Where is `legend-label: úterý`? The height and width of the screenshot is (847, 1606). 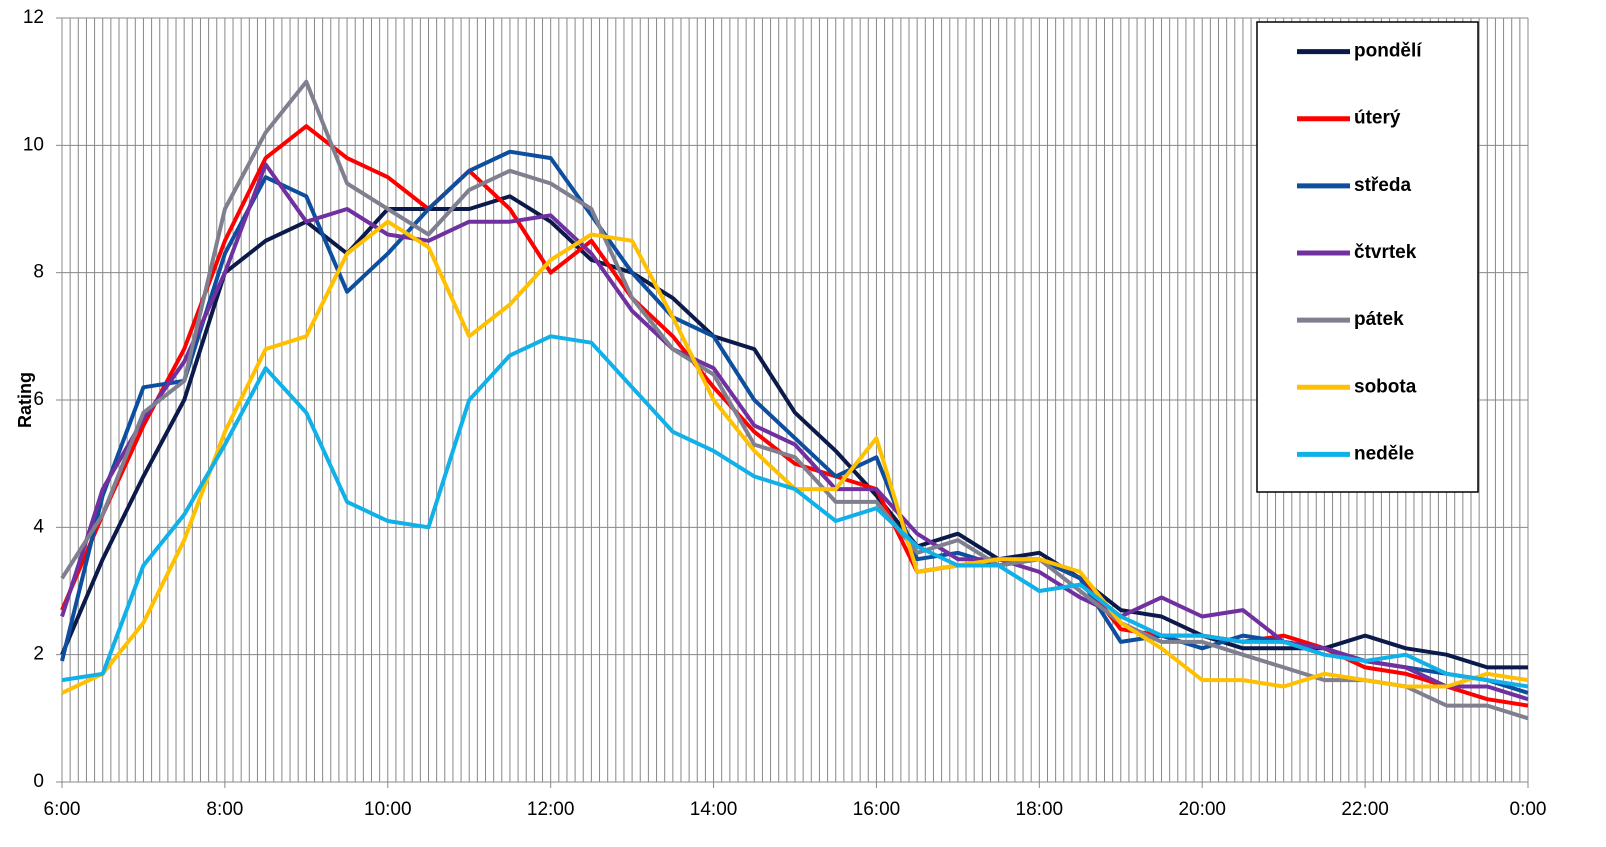 legend-label: úterý is located at coordinates (1377, 118).